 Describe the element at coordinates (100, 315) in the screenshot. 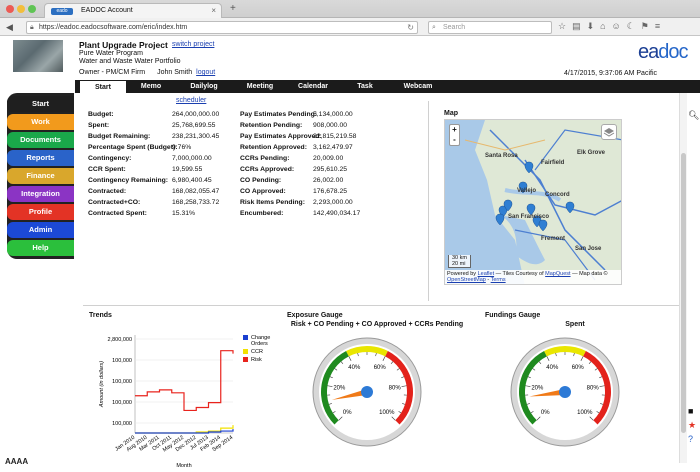

I see `trends-title: Trends` at that location.